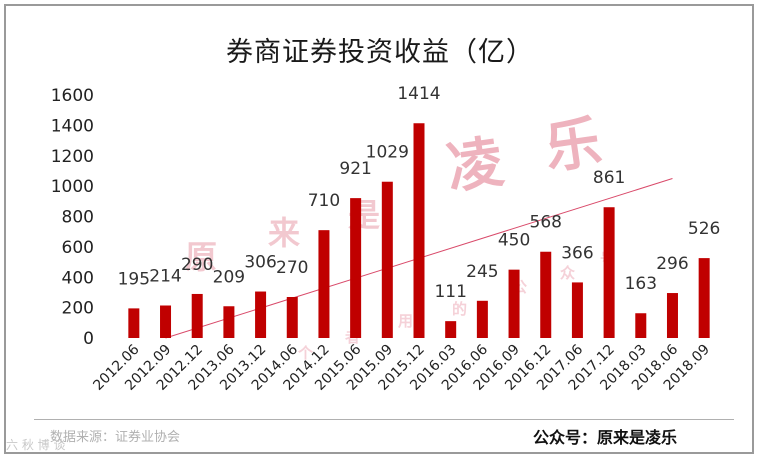  Describe the element at coordinates (197, 265) in the screenshot. I see `data-label: 290` at that location.